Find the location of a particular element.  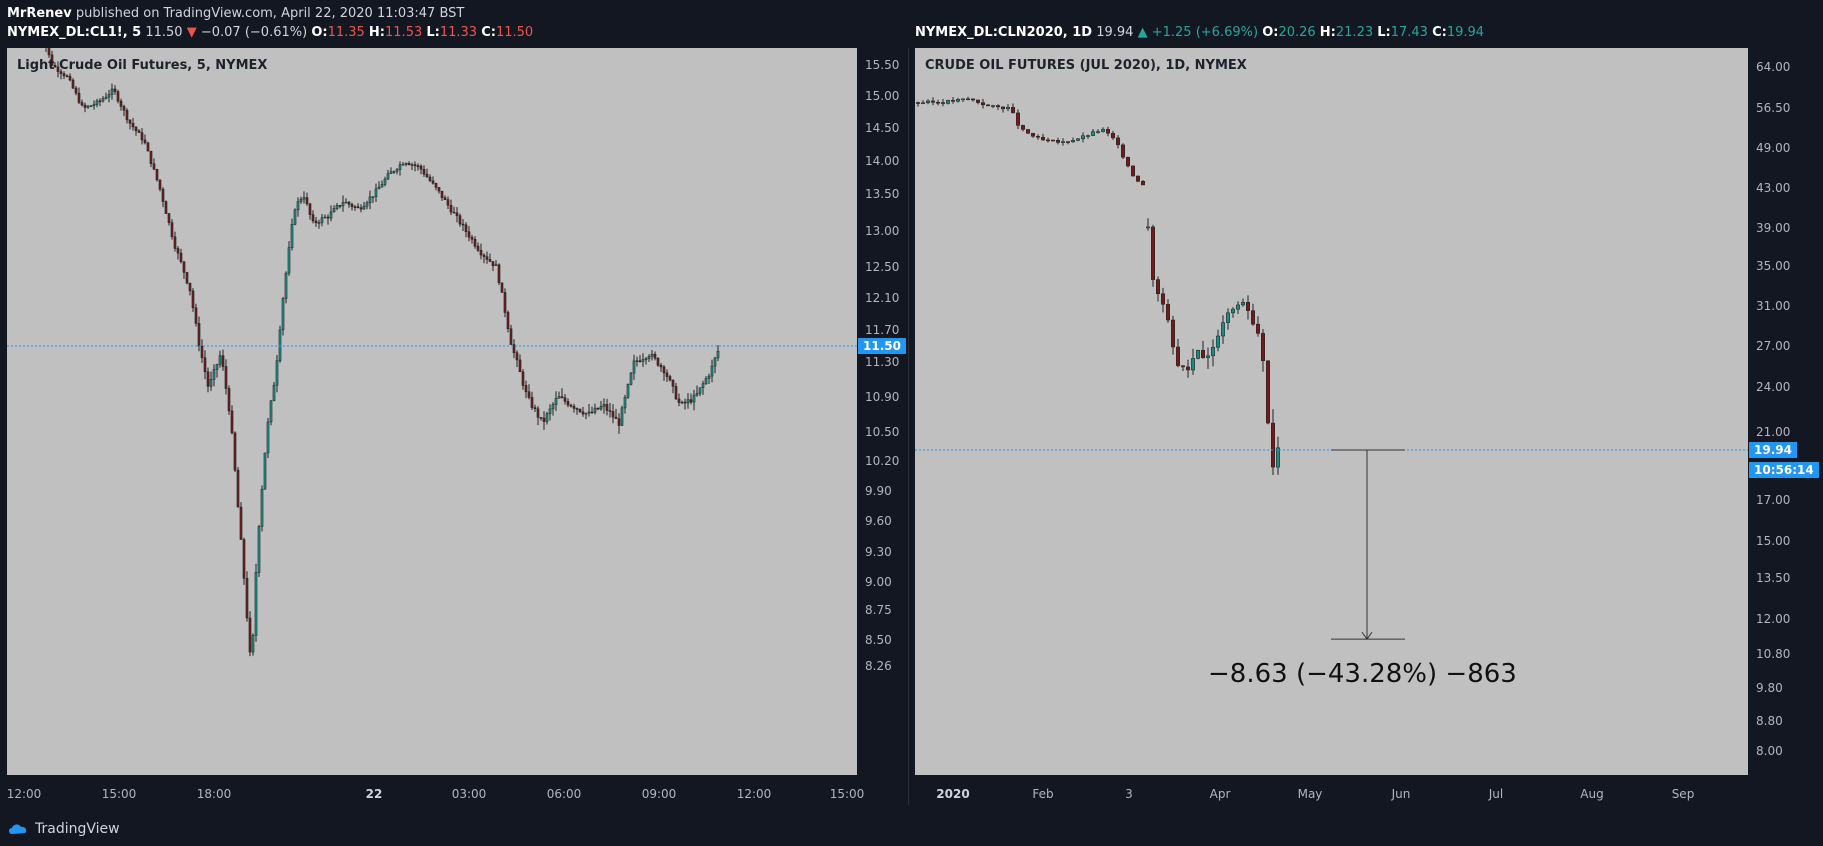

measure-label: −8.63 (−43.28%) −863 is located at coordinates (1362, 674).